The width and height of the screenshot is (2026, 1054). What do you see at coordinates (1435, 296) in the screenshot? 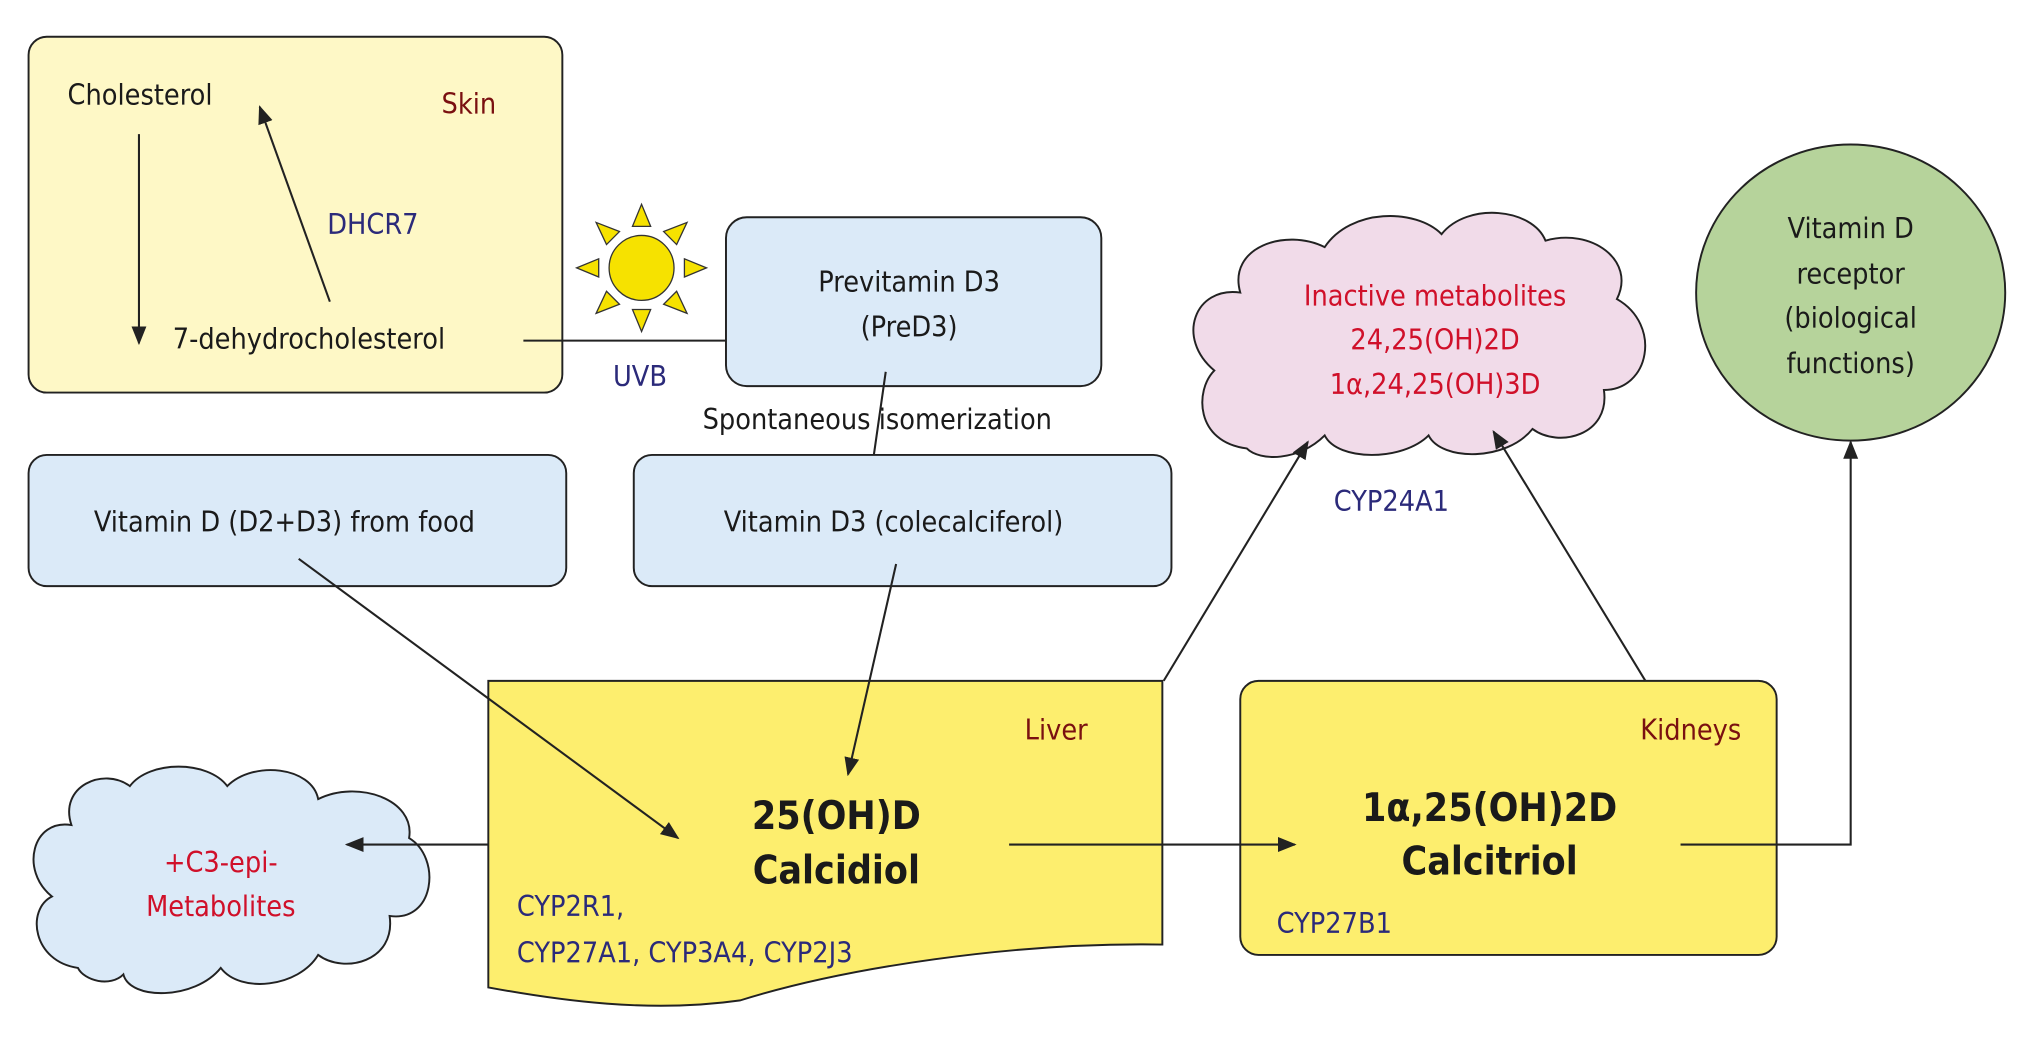
I see `inactive-line1: Inactive metabolites` at bounding box center [1435, 296].